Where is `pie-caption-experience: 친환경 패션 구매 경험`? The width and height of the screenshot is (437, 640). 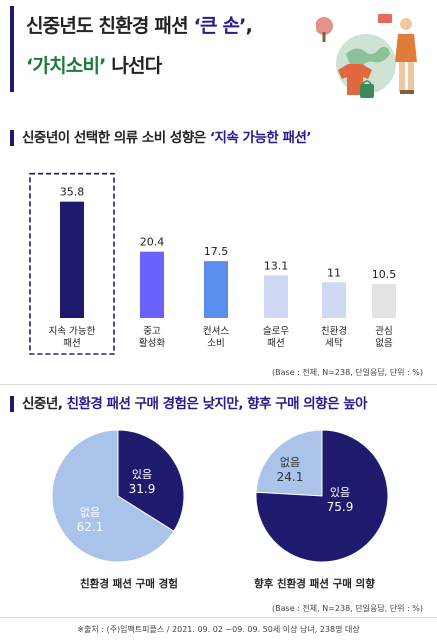
pie-caption-experience: 친환경 패션 구매 경험 is located at coordinates (129, 584).